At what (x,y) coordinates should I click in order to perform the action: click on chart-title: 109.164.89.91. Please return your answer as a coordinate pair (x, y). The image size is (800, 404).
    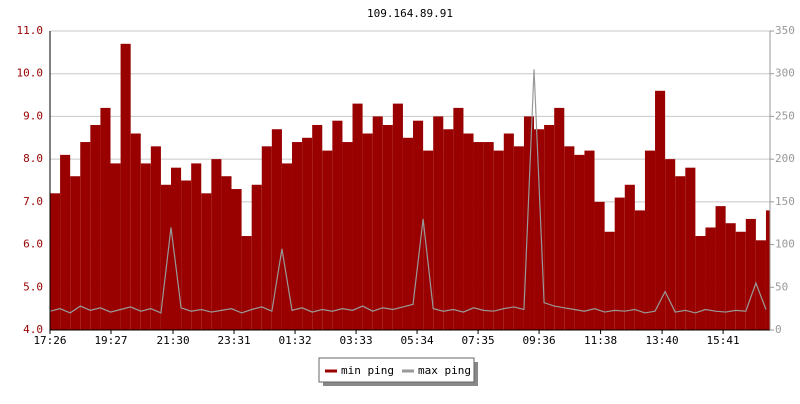
    Looking at the image, I should click on (410, 13).